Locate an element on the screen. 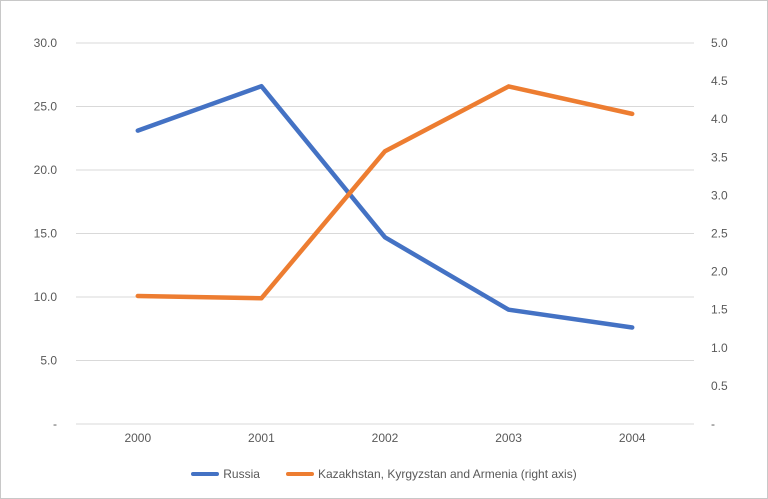 The height and width of the screenshot is (499, 768). left-axis-tick-label: 30.0 is located at coordinates (46, 43).